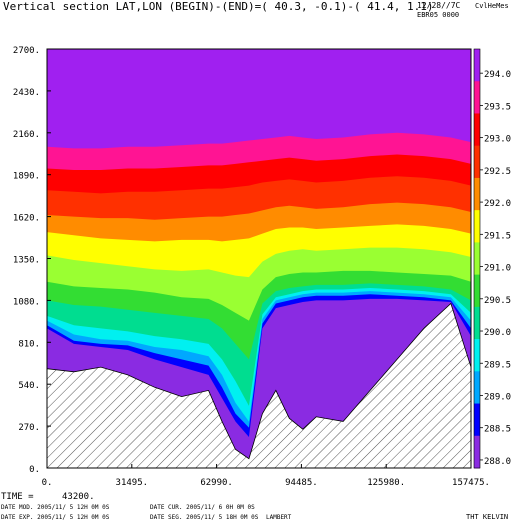 This screenshot has width=517, height=521. Describe the element at coordinates (497, 140) in the screenshot. I see `colorbar-tick-label: 293.0` at that location.